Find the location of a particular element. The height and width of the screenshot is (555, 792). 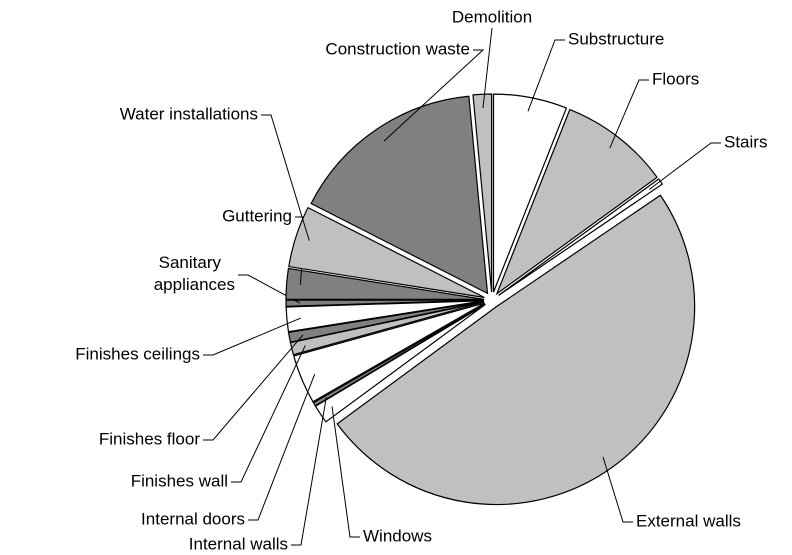

slice-label: Construction waste is located at coordinates (397, 48).